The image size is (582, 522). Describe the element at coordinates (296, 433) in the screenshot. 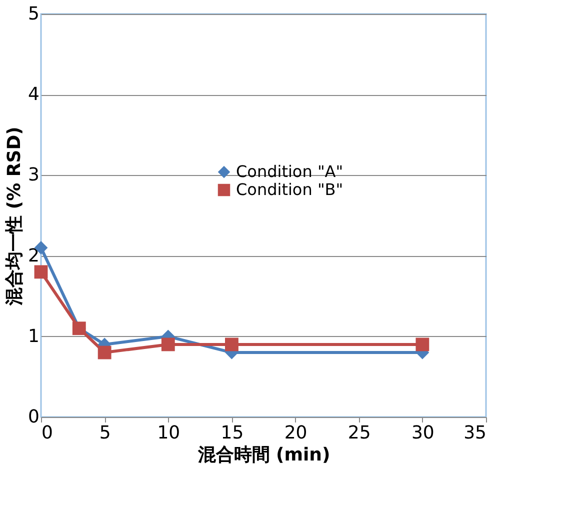

I see `x-tick-label: 20` at that location.